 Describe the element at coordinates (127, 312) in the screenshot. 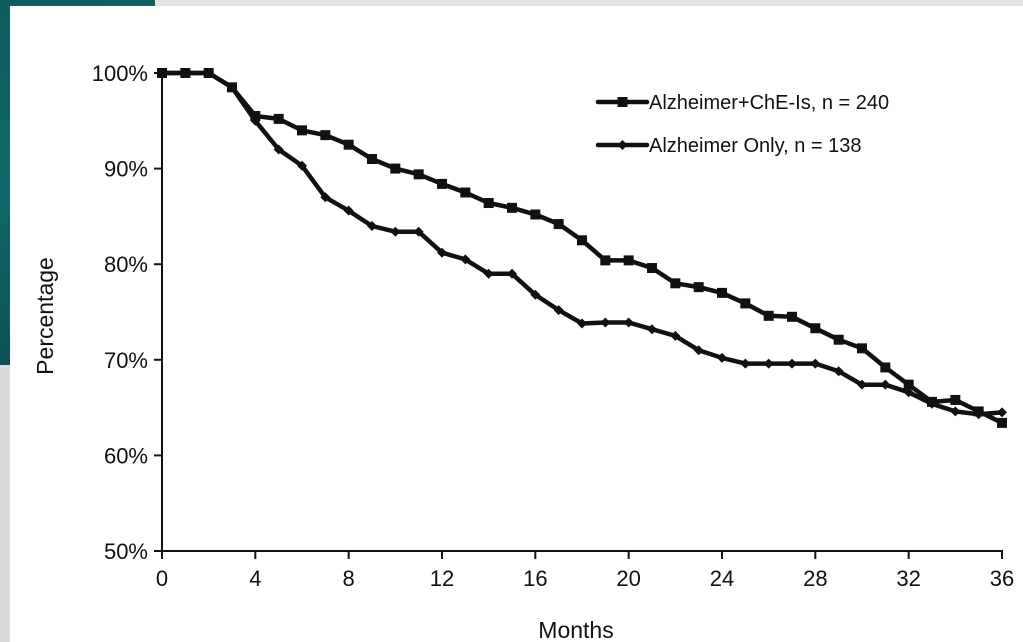

I see `y-axis-ticks: 50% 60% 70% 80% 90% 100%` at that location.